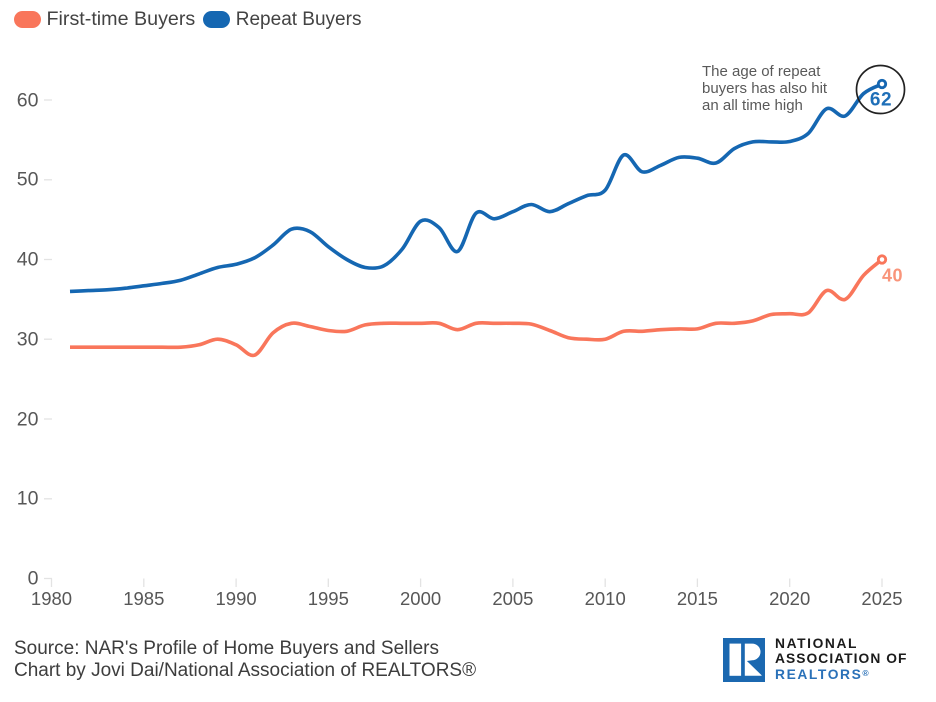 Image resolution: width=936 pixels, height=702 pixels. What do you see at coordinates (881, 100) in the screenshot?
I see `svg-text: 62` at bounding box center [881, 100].